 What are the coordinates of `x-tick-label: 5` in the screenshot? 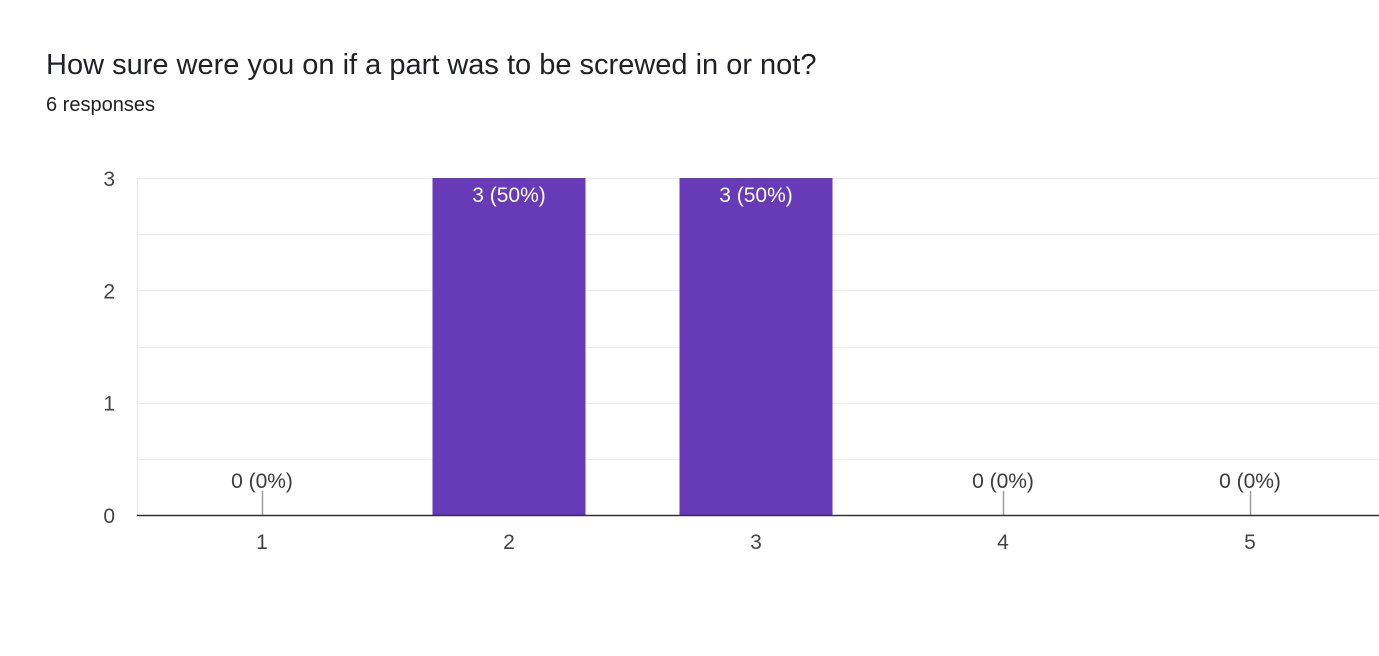 It's located at (1250, 542).